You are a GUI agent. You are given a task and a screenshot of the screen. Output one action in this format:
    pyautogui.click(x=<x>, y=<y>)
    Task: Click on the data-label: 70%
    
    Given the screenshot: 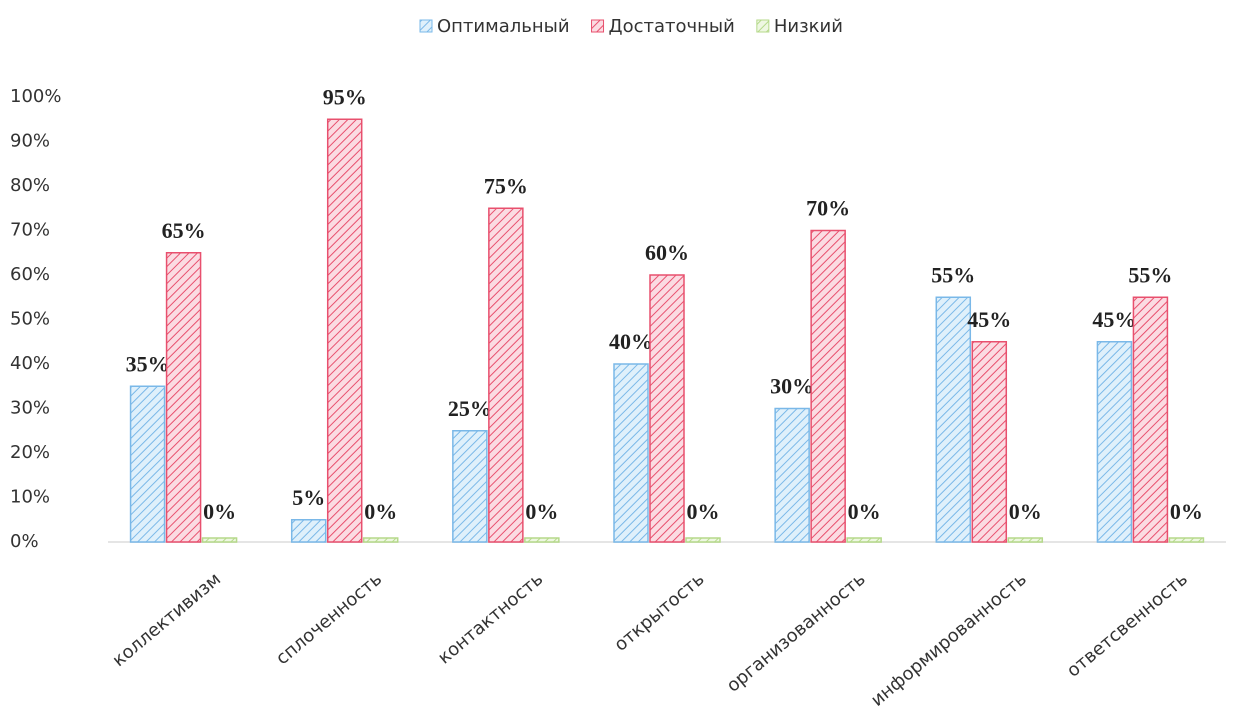 What is the action you would take?
    pyautogui.click(x=828, y=208)
    